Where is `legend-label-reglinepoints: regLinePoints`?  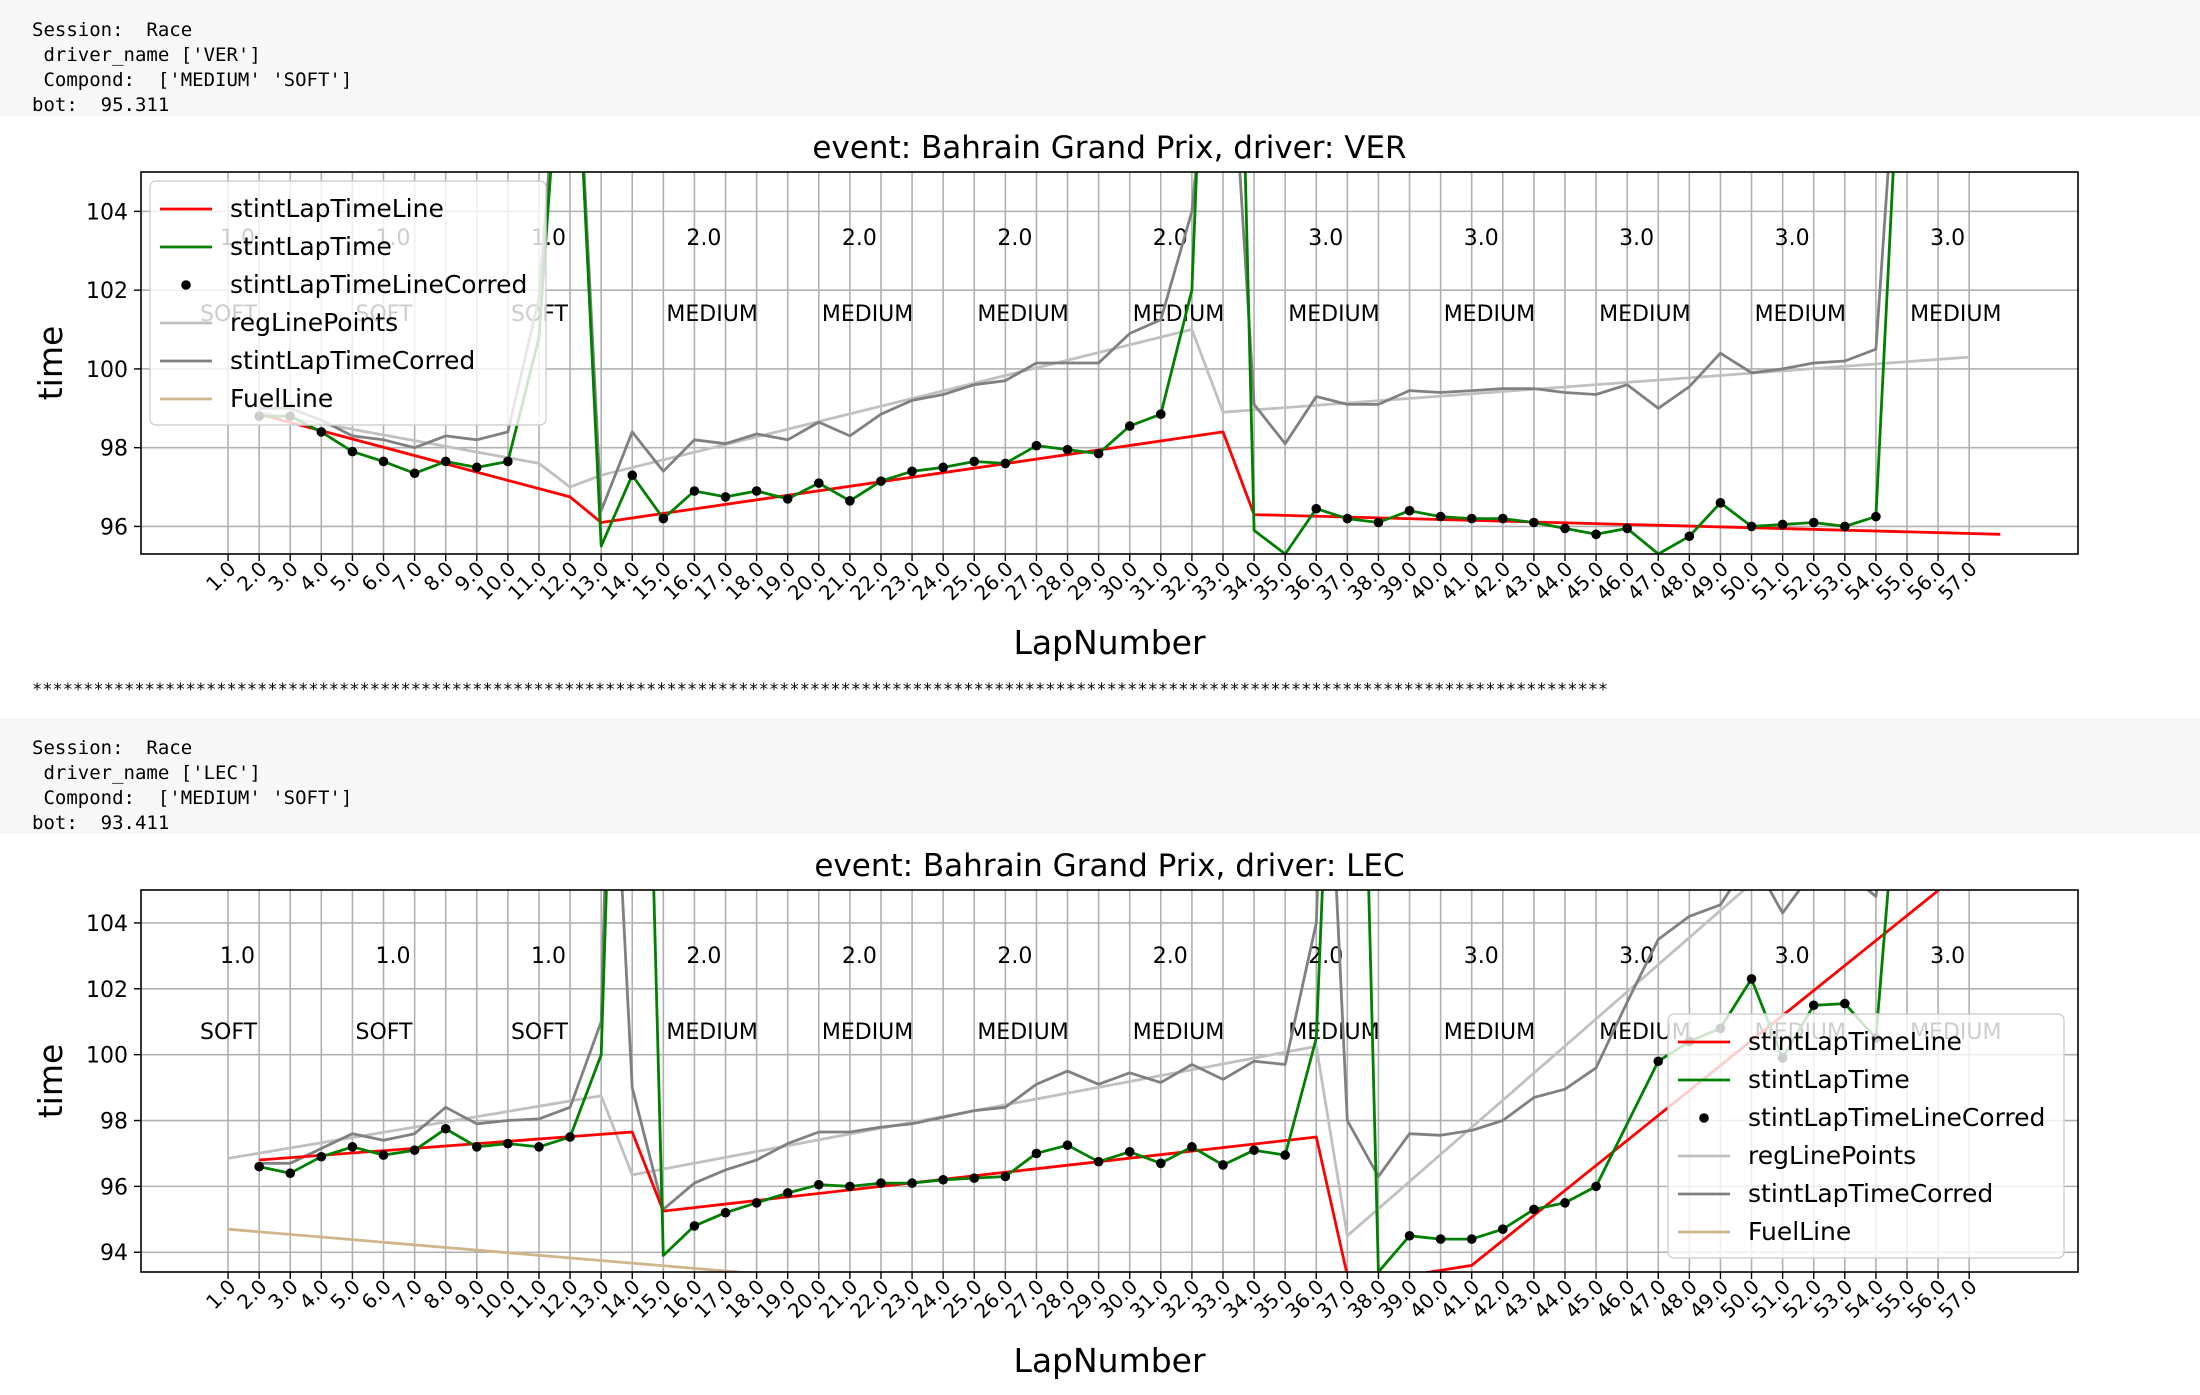 legend-label-reglinepoints: regLinePoints is located at coordinates (314, 322).